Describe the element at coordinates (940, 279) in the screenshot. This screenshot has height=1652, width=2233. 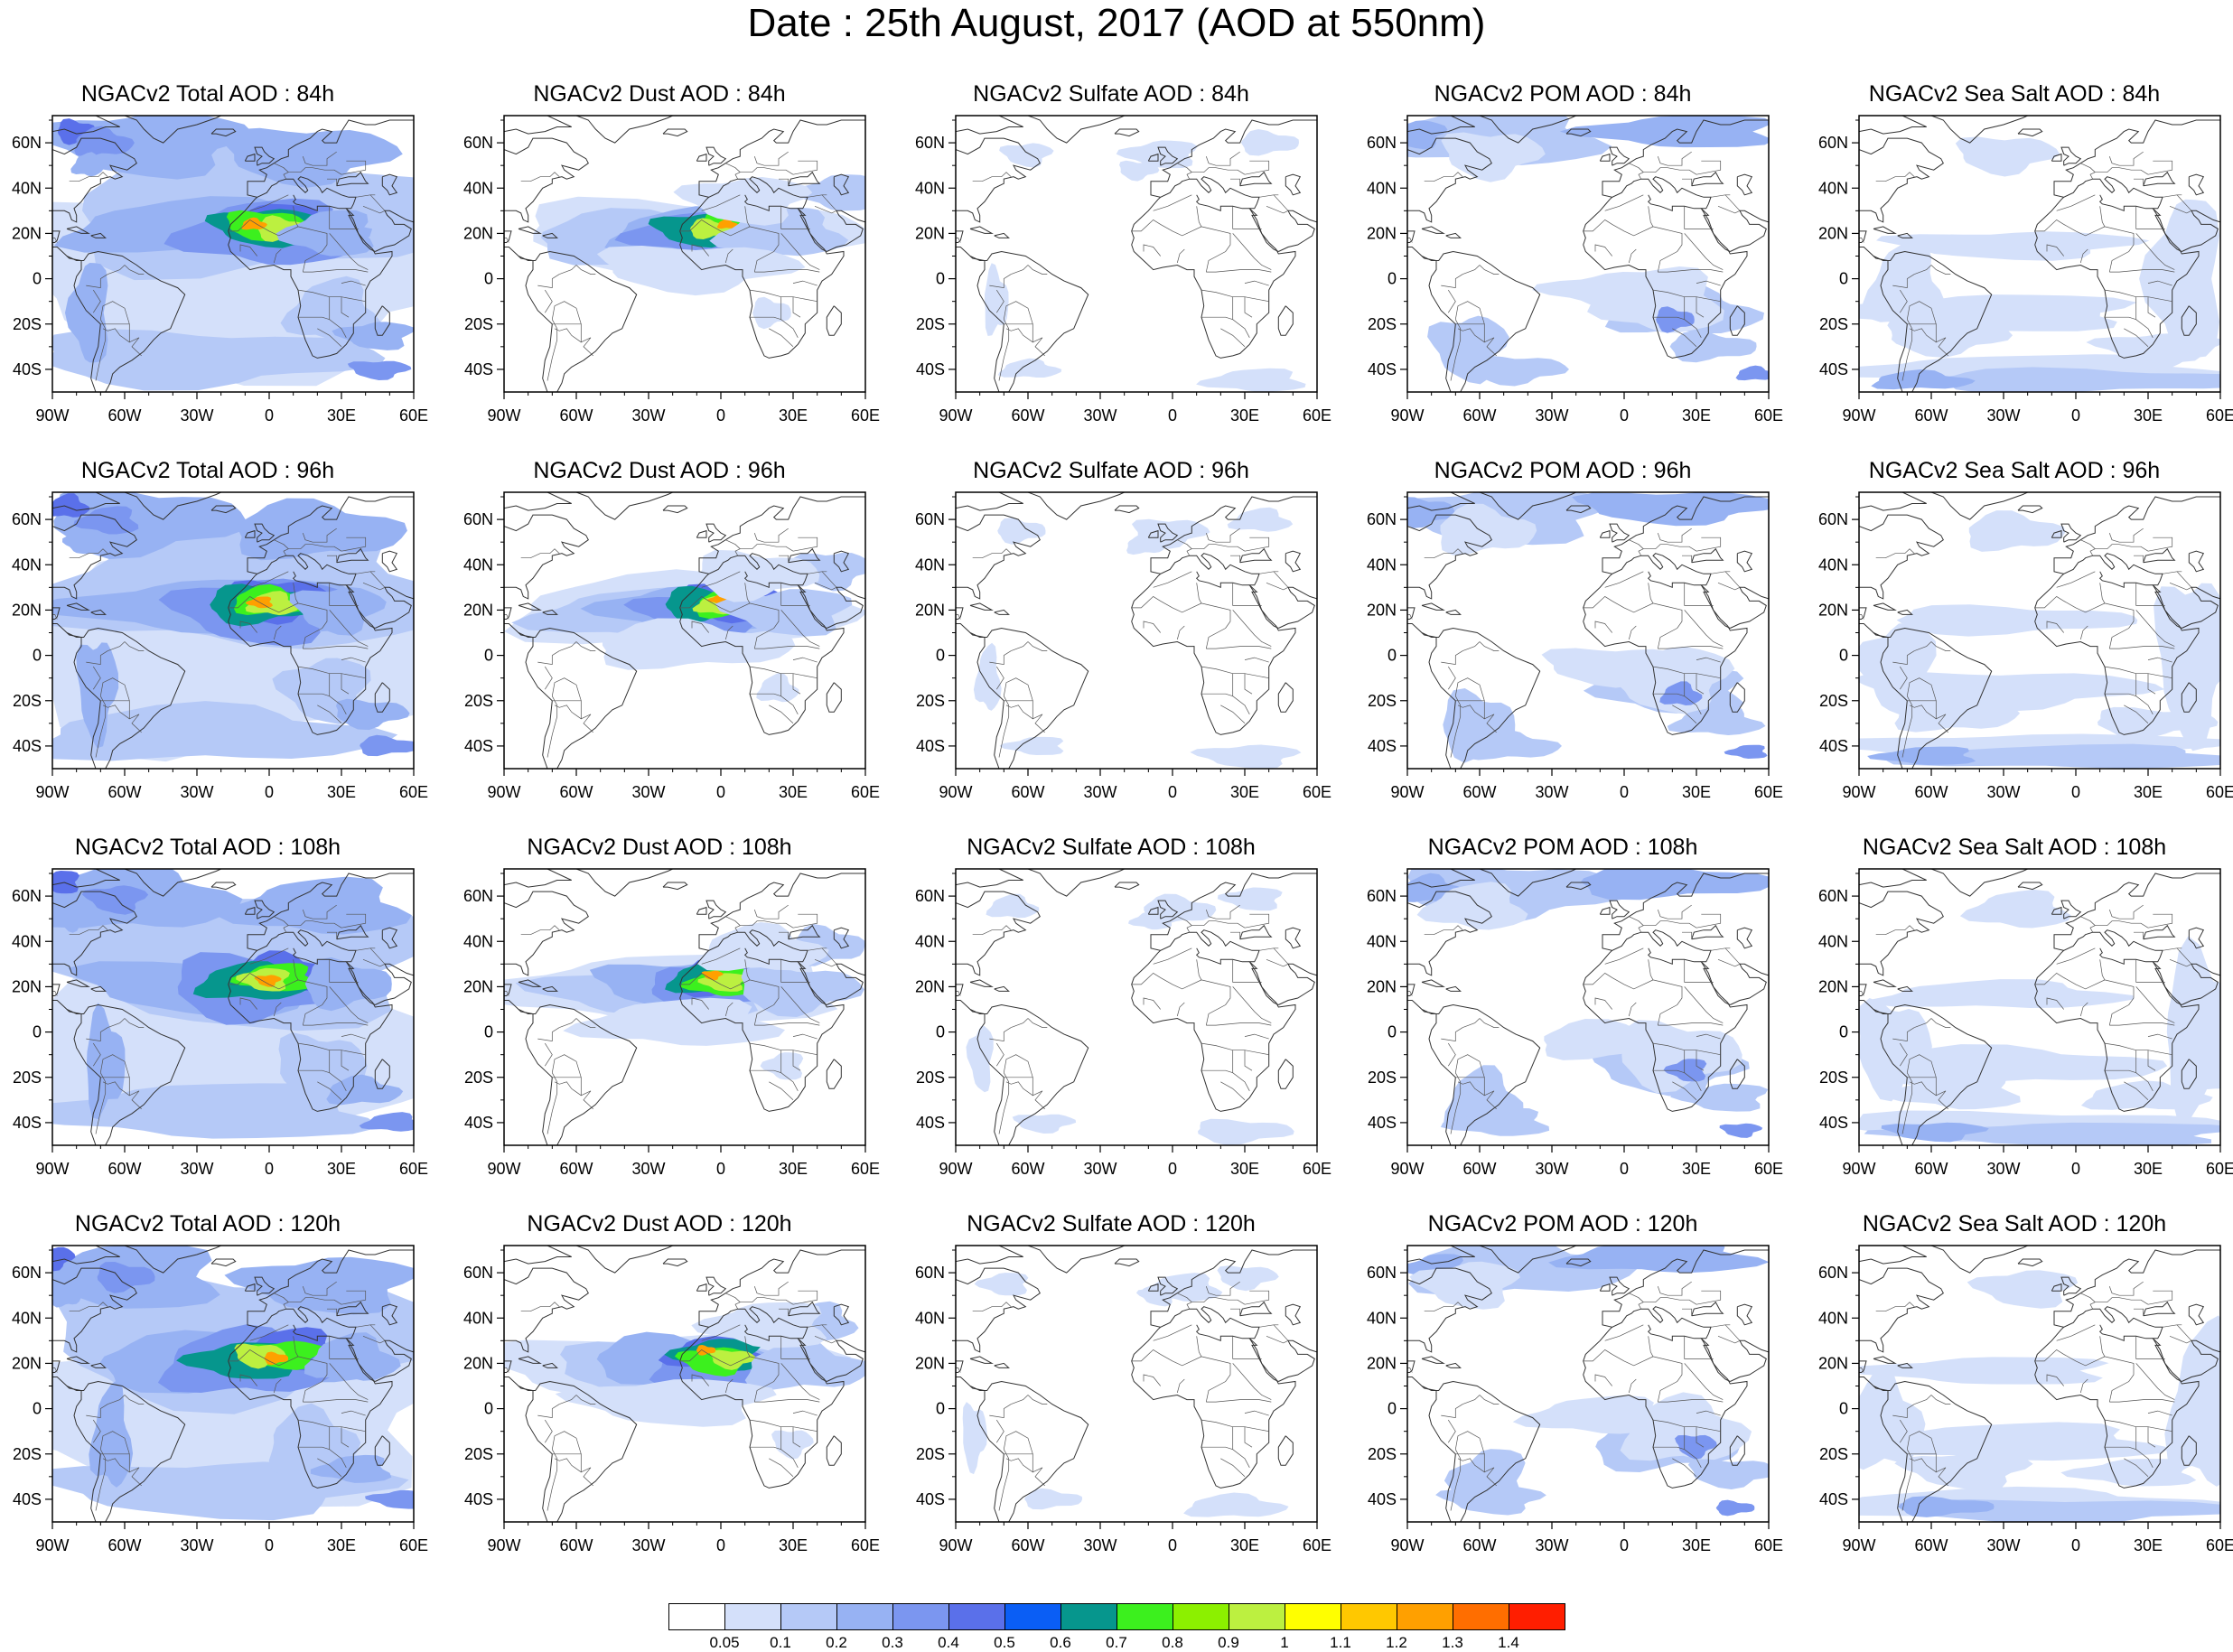
I see `y-tick-label: 0` at that location.